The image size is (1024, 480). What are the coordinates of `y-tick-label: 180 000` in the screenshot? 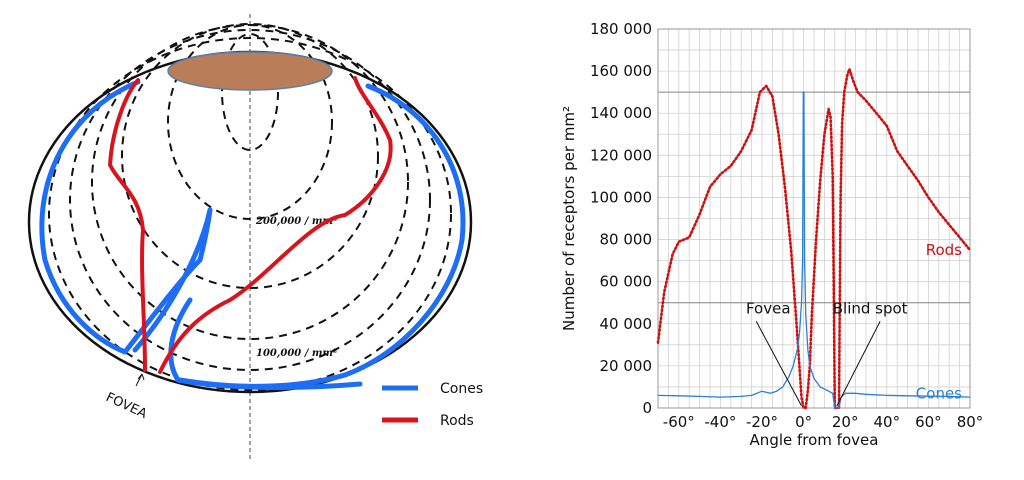 It's located at (621, 29).